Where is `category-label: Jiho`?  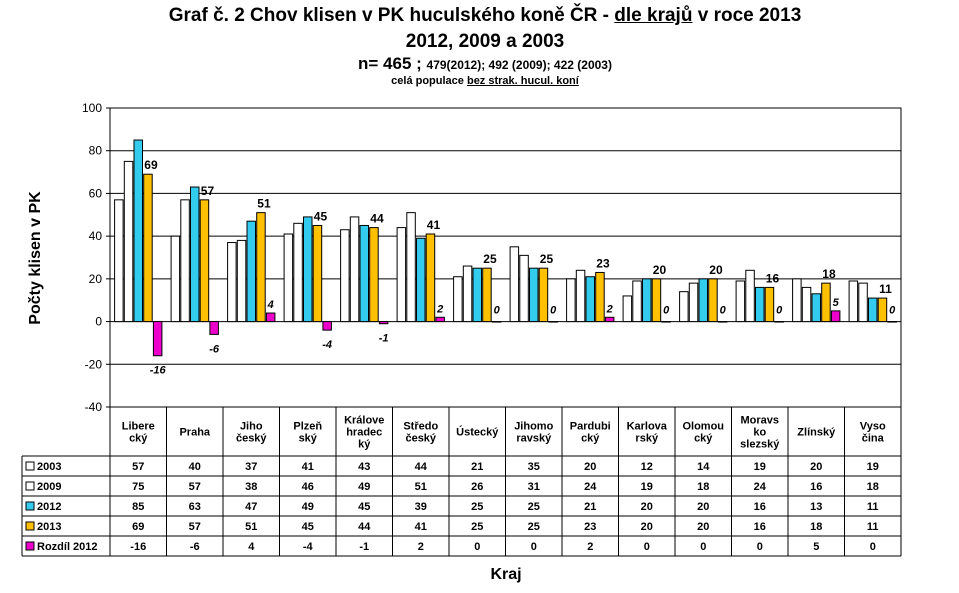
category-label: Jiho is located at coordinates (251, 427).